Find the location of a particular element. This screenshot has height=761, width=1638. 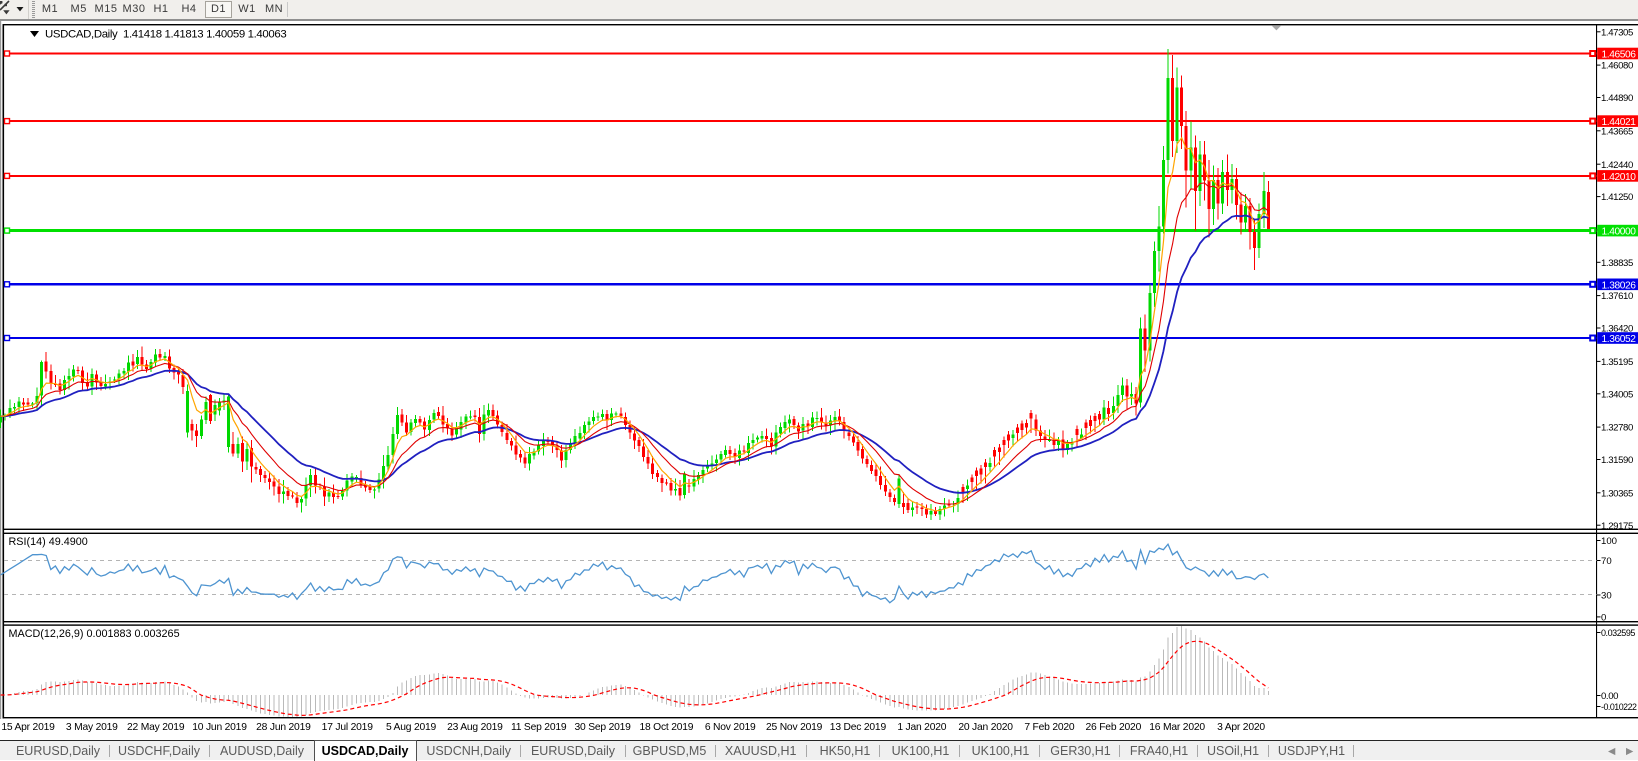

svg-text: 1.38835 is located at coordinates (1617, 263).